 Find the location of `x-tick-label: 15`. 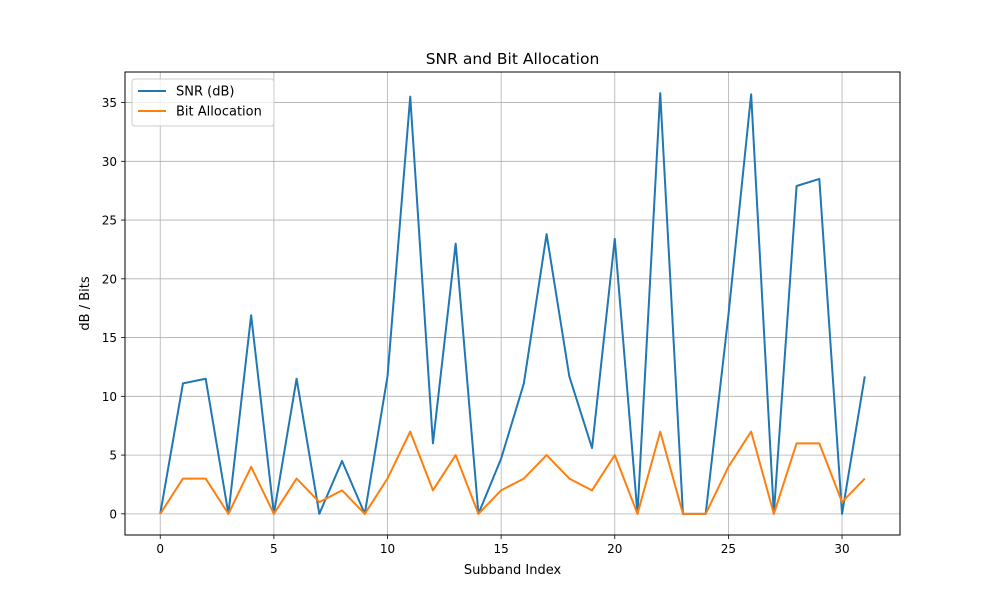

x-tick-label: 15 is located at coordinates (500, 549).